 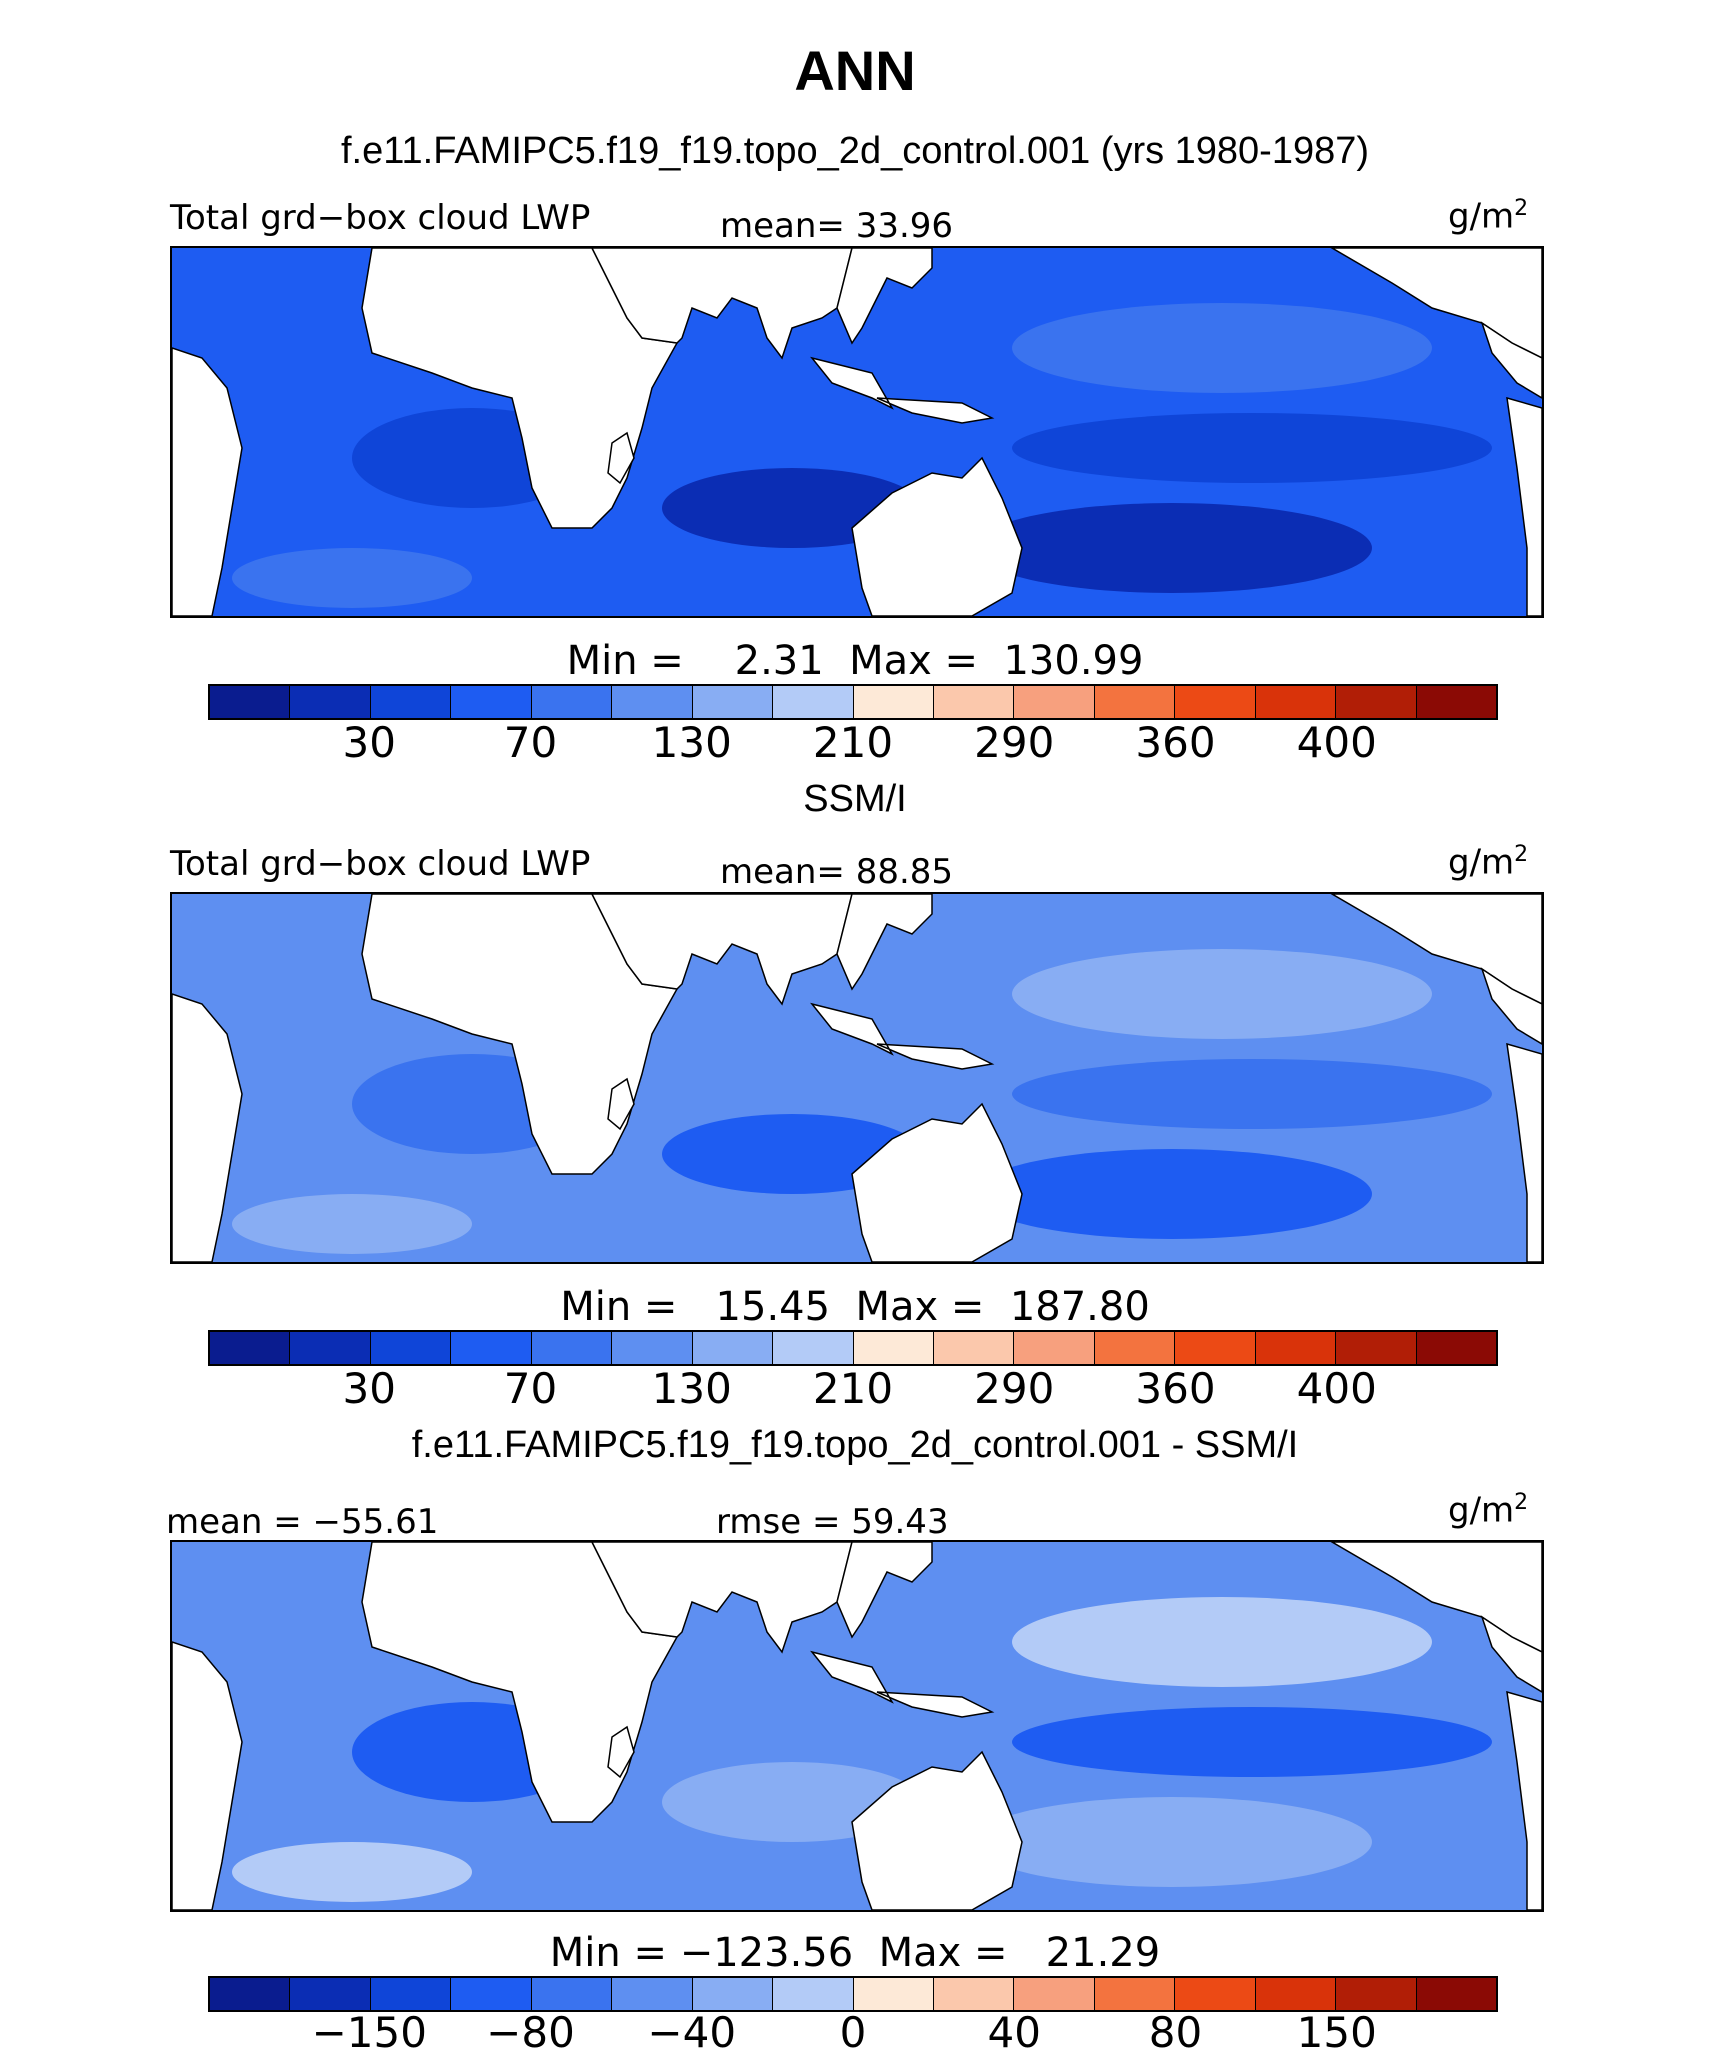 What do you see at coordinates (855, 799) in the screenshot?
I see `panel-2-header: SSM/I` at bounding box center [855, 799].